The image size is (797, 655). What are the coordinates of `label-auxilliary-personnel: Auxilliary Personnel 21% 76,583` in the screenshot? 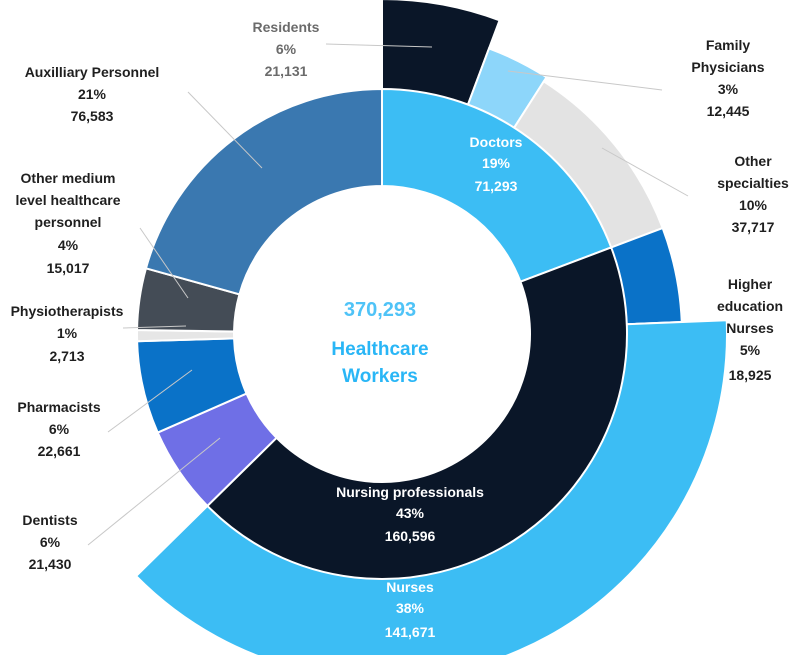 It's located at (92, 94).